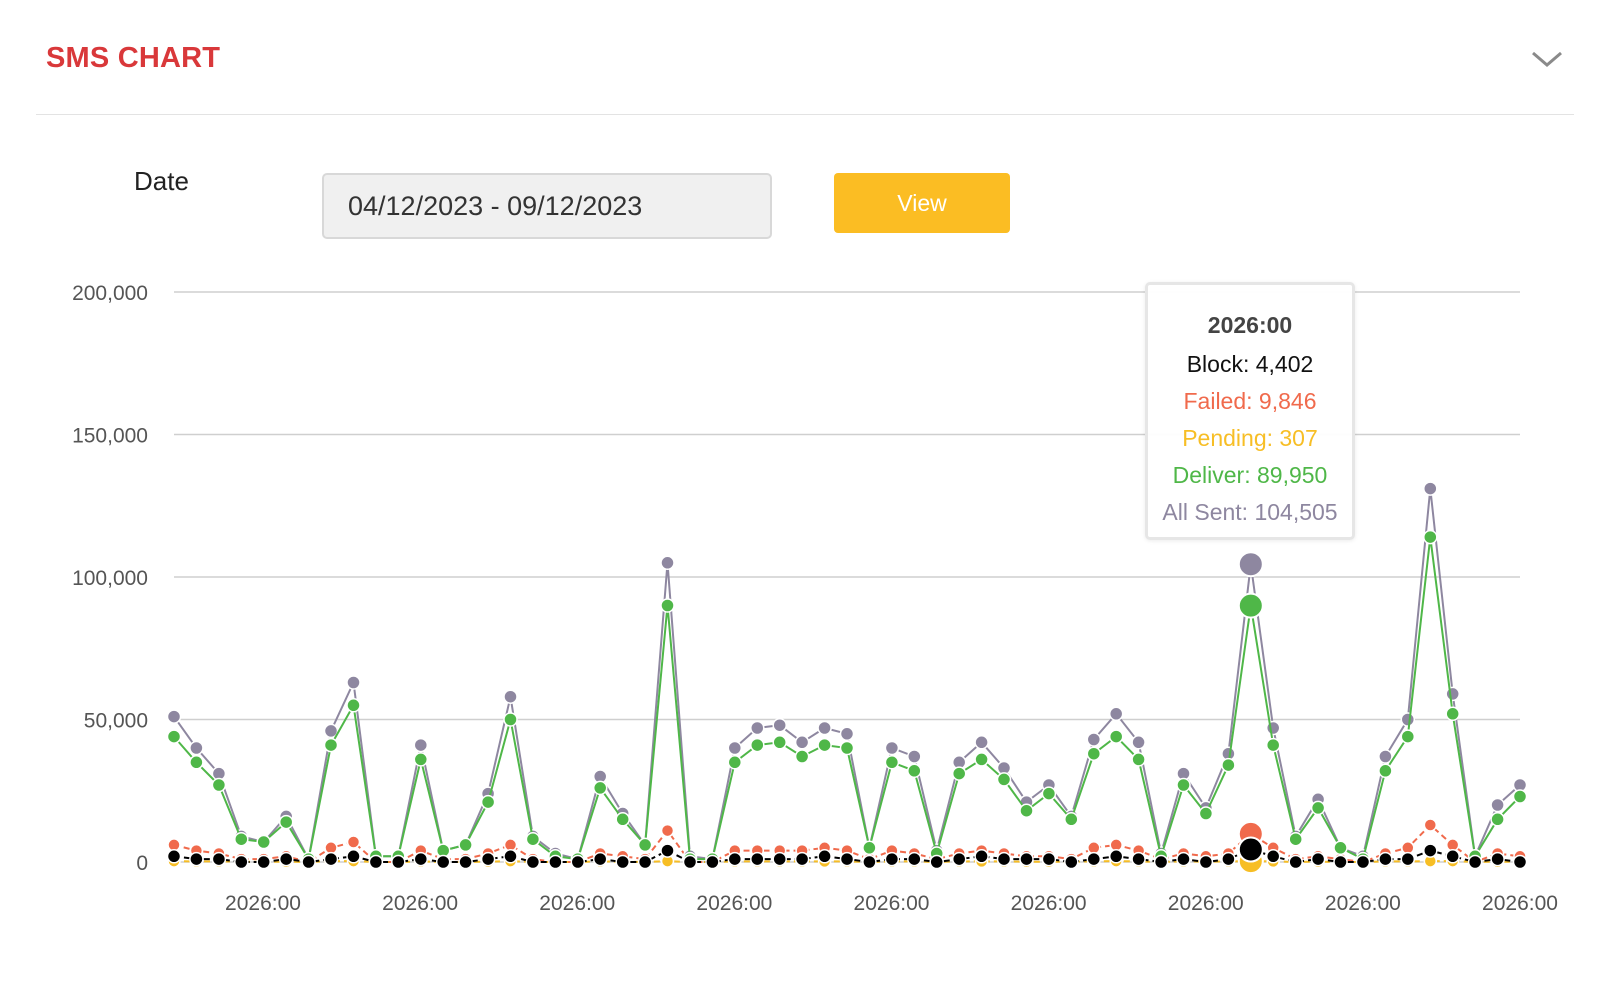 The height and width of the screenshot is (990, 1604). I want to click on view-button: View, so click(922, 203).